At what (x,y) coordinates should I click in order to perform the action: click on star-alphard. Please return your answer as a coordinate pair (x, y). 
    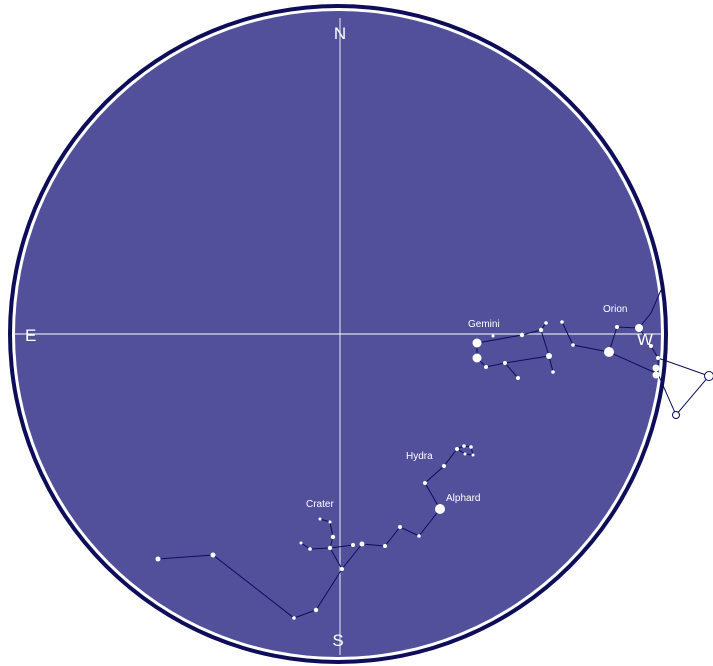
    Looking at the image, I should click on (440, 509).